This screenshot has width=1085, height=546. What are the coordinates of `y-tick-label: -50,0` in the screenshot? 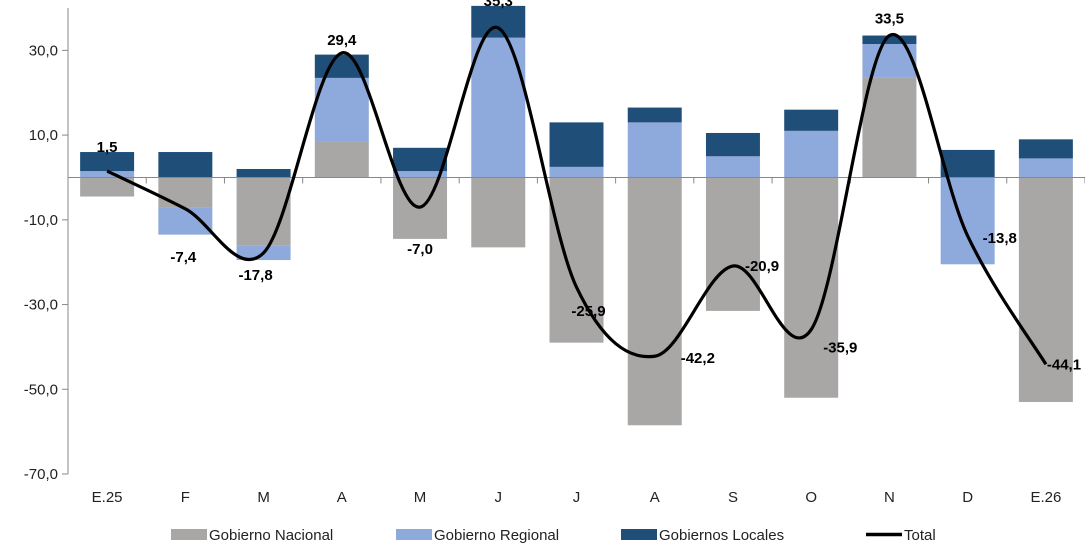 It's located at (41, 389).